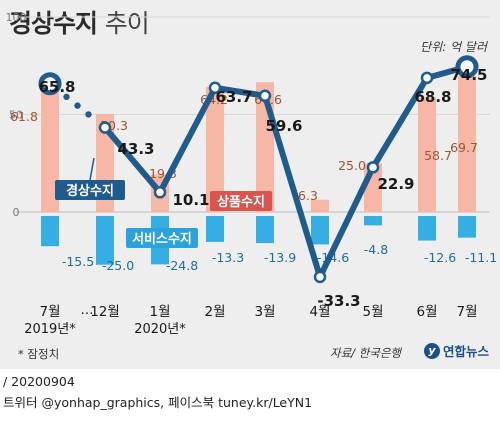 This screenshot has width=500, height=422. Describe the element at coordinates (280, 257) in the screenshot. I see `service-value-label: -13.9` at that location.